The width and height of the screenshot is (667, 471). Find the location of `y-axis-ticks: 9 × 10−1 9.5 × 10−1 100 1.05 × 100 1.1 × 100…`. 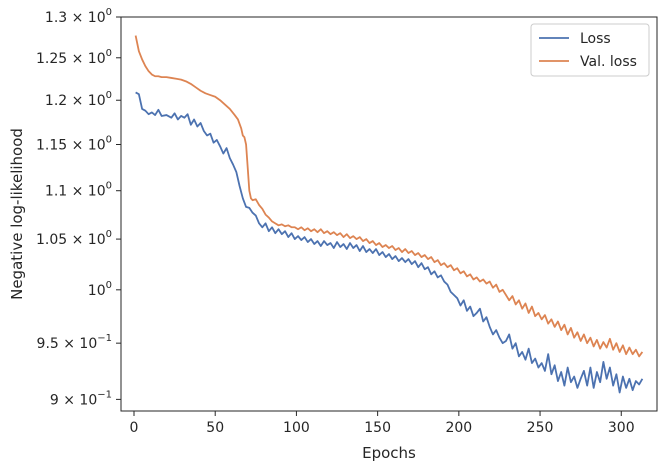

y-axis-ticks: 9 × 10−1 9.5 × 10−1 100 1.05 × 100 1.1 × 100… is located at coordinates (78, 207).